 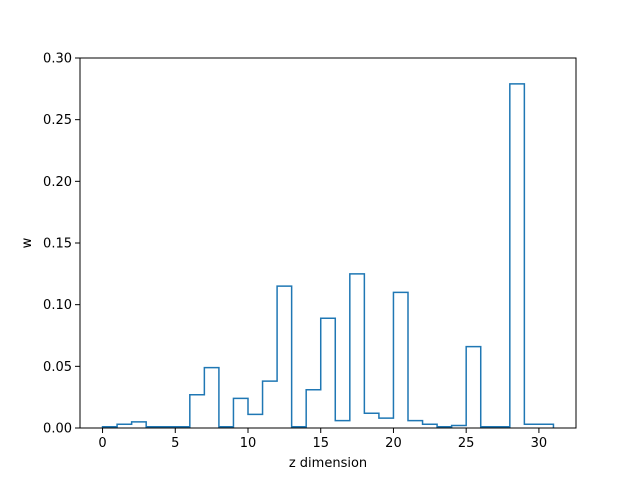 What do you see at coordinates (57, 367) in the screenshot?
I see `y-tick-label: 0.05` at bounding box center [57, 367].